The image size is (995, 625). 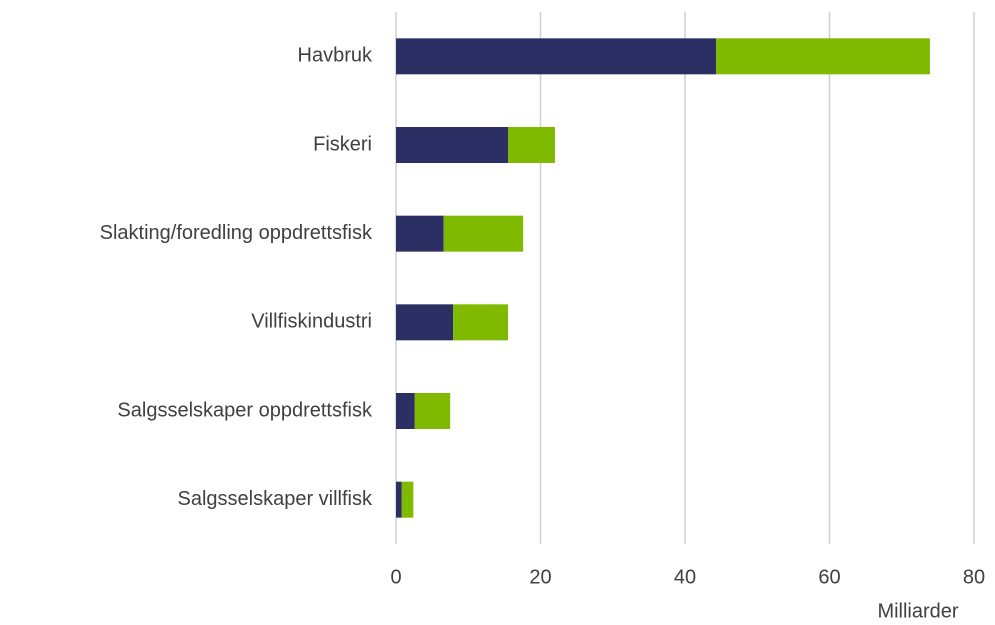 What do you see at coordinates (829, 577) in the screenshot?
I see `x-tick-label: 60` at bounding box center [829, 577].